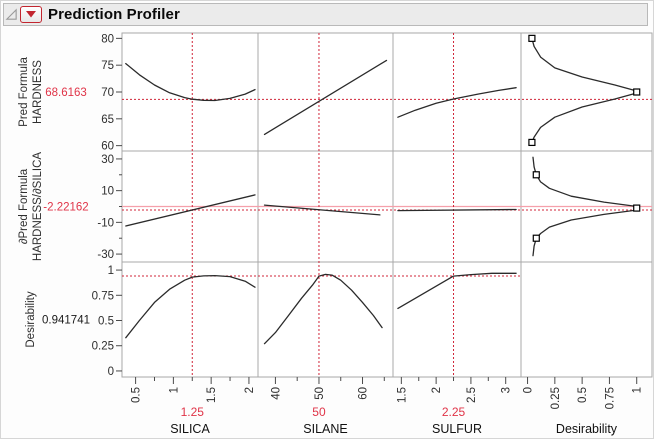 This screenshot has width=654, height=439. What do you see at coordinates (103, 347) in the screenshot?
I see `y-tick-label: 0.25` at bounding box center [103, 347].